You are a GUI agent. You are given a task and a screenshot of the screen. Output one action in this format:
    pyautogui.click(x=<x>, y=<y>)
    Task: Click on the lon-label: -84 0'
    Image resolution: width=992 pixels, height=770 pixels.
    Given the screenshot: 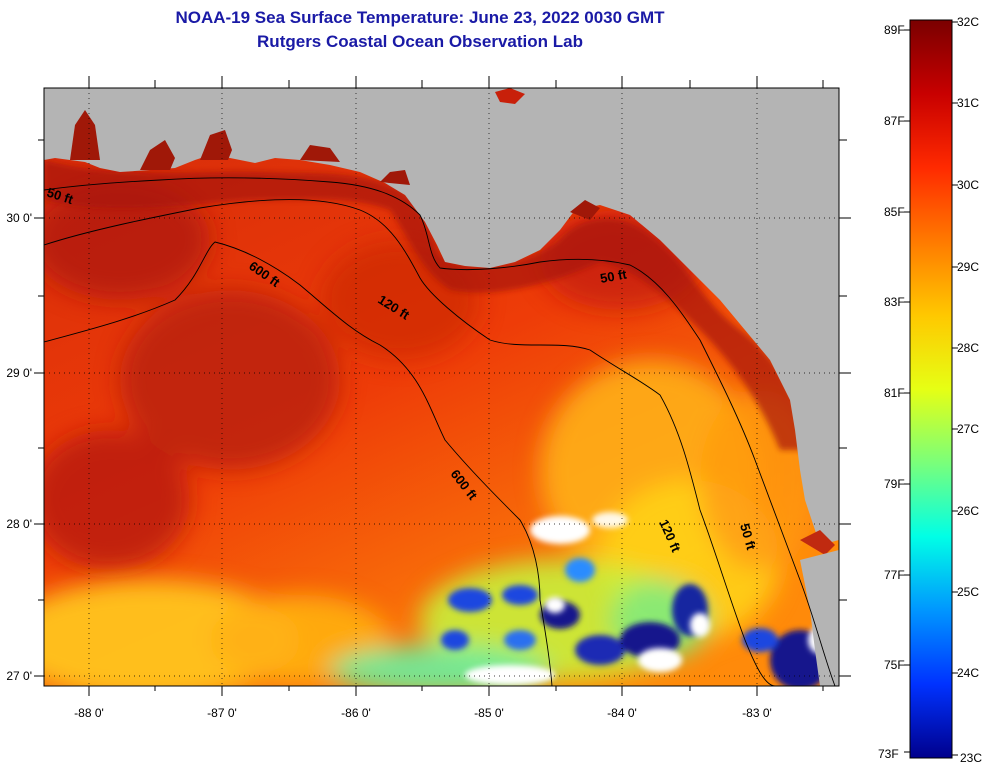 What is the action you would take?
    pyautogui.click(x=622, y=713)
    